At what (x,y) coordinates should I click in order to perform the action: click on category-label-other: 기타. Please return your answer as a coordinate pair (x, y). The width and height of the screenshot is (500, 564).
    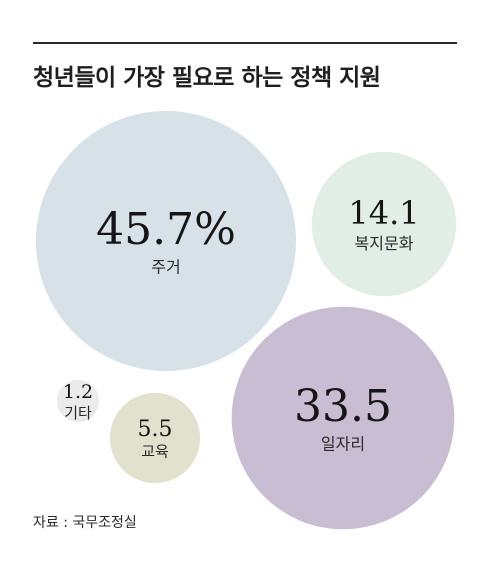
    Looking at the image, I should click on (78, 413).